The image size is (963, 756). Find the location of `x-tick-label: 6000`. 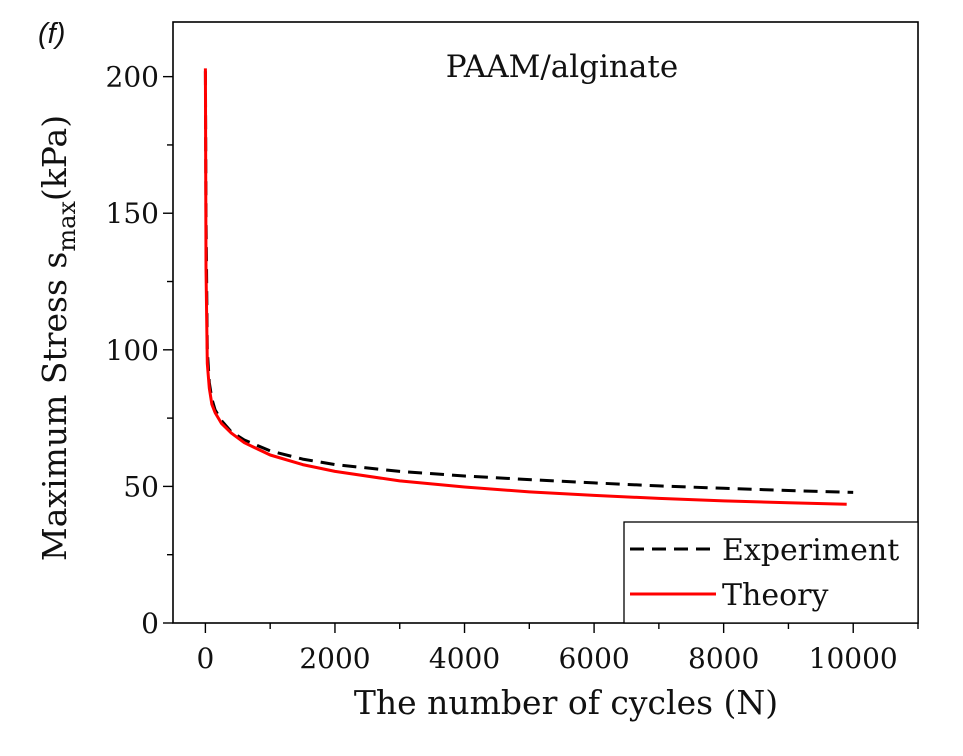

x-tick-label: 6000 is located at coordinates (593, 658).